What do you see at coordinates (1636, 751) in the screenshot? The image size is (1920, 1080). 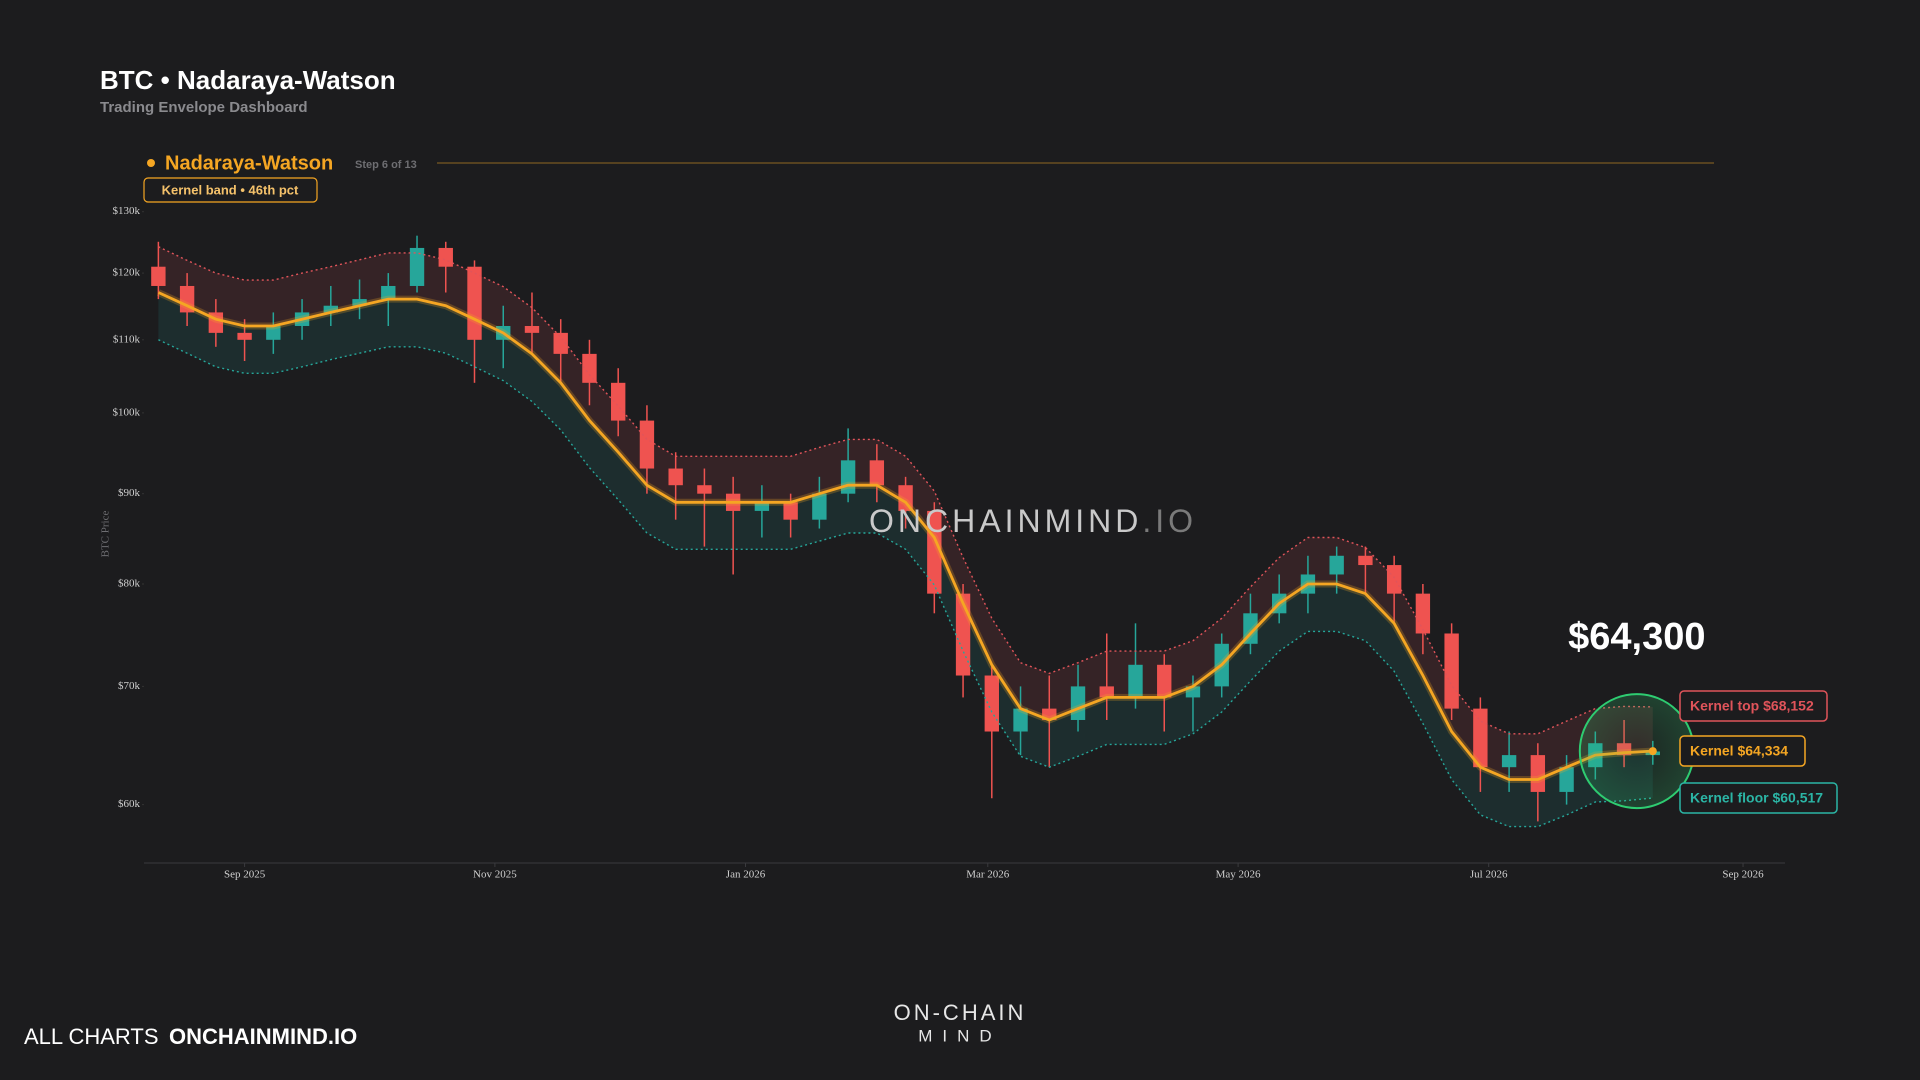 I see `focus-circle` at bounding box center [1636, 751].